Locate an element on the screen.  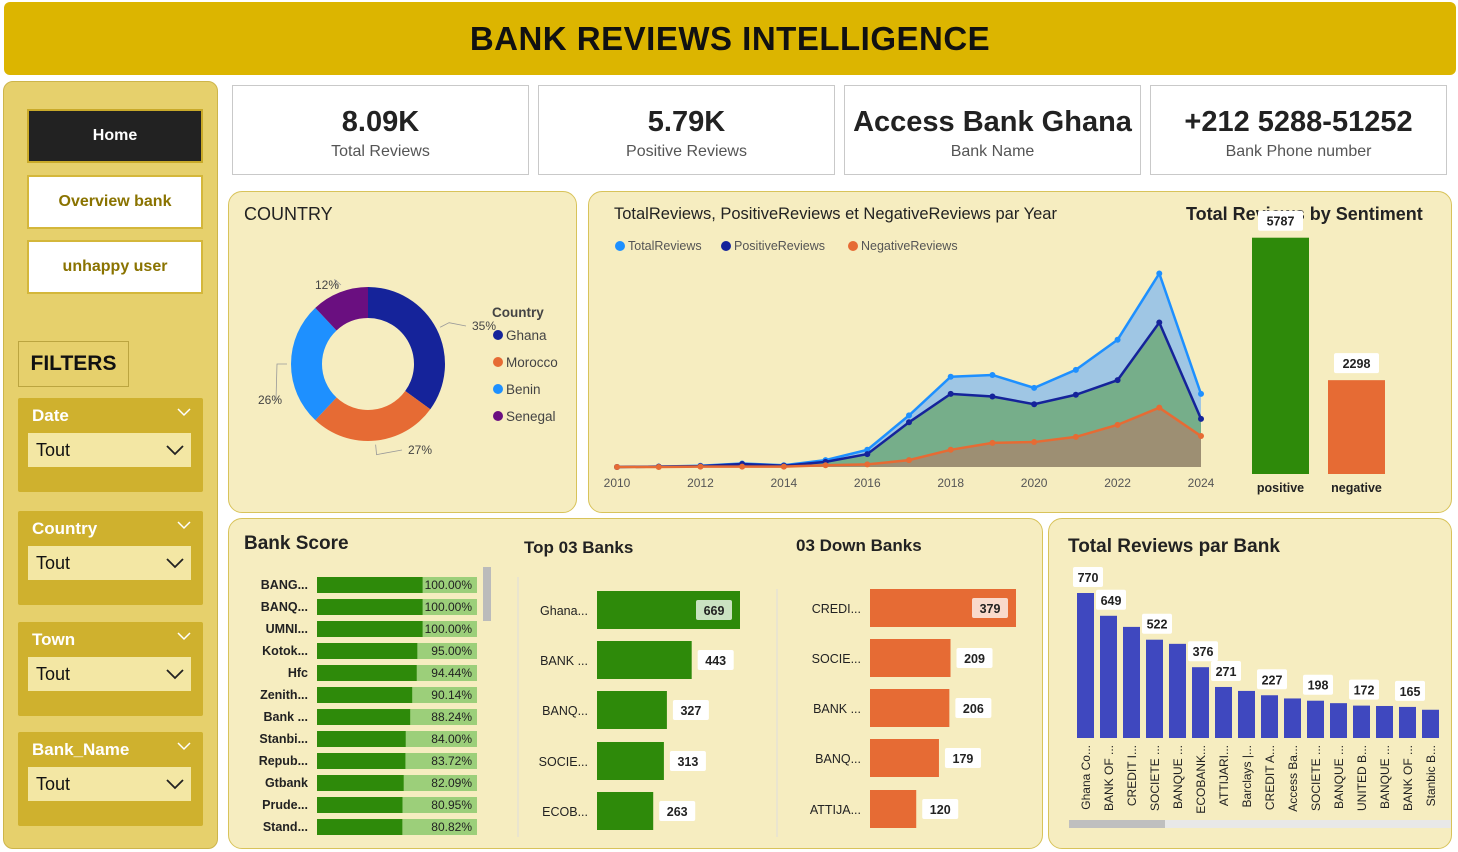
filter-date-select: Tout is located at coordinates (109, 450).